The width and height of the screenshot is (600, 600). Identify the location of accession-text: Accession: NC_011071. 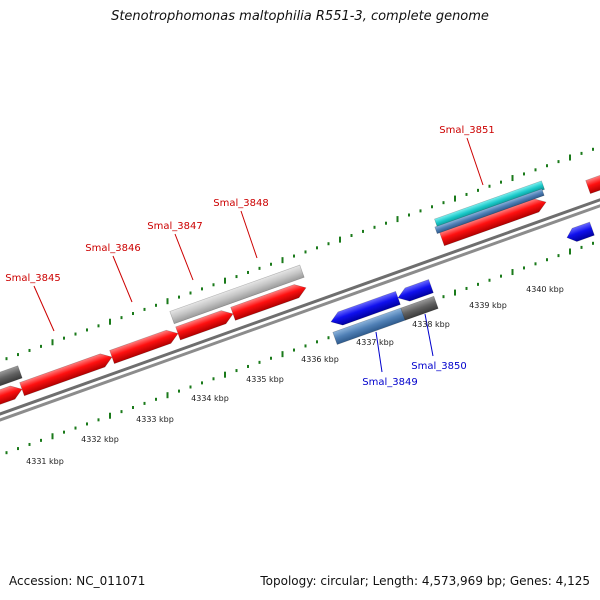
(77, 581).